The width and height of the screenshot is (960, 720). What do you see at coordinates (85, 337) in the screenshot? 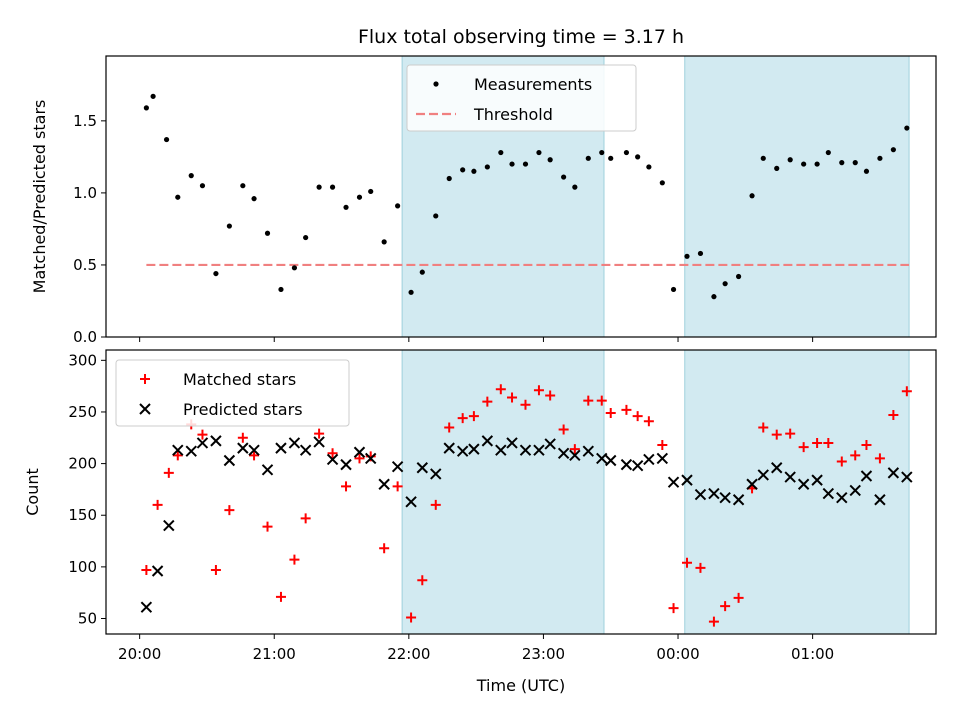
I see `y-tick-label-0: 0.0` at bounding box center [85, 337].